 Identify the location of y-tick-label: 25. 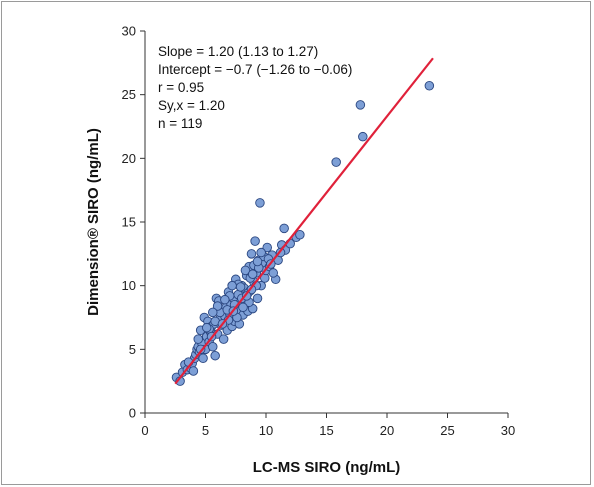
(129, 94).